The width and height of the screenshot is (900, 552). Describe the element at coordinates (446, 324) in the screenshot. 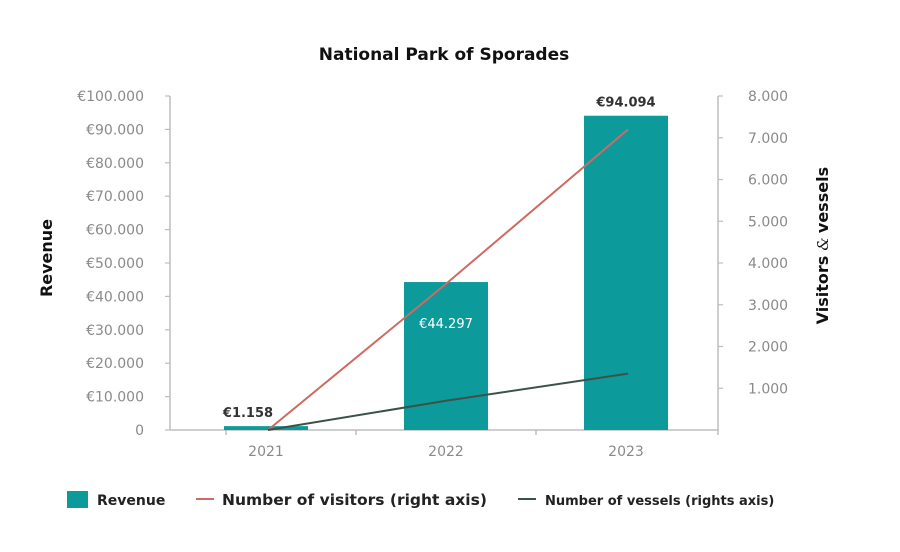

I see `data-label-revenue-2022: €44.297` at that location.